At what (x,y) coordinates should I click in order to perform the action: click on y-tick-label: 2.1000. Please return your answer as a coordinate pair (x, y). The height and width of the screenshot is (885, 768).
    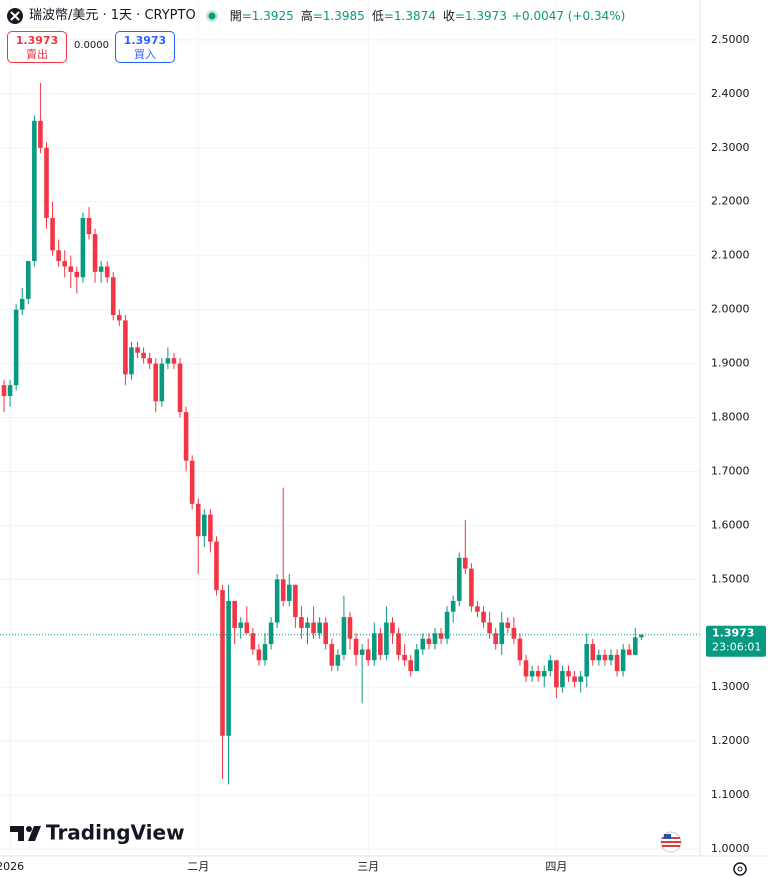
    Looking at the image, I should click on (730, 255).